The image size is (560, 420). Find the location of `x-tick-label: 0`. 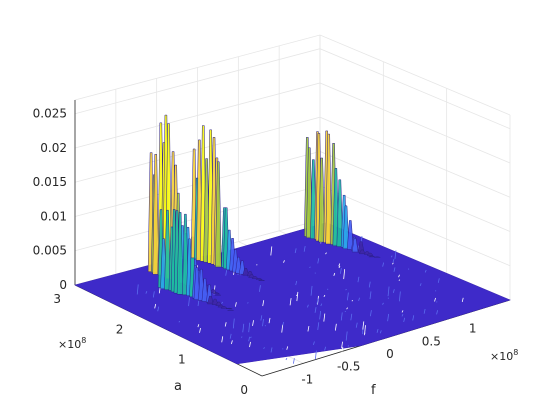

x-tick-label: 0 is located at coordinates (390, 354).